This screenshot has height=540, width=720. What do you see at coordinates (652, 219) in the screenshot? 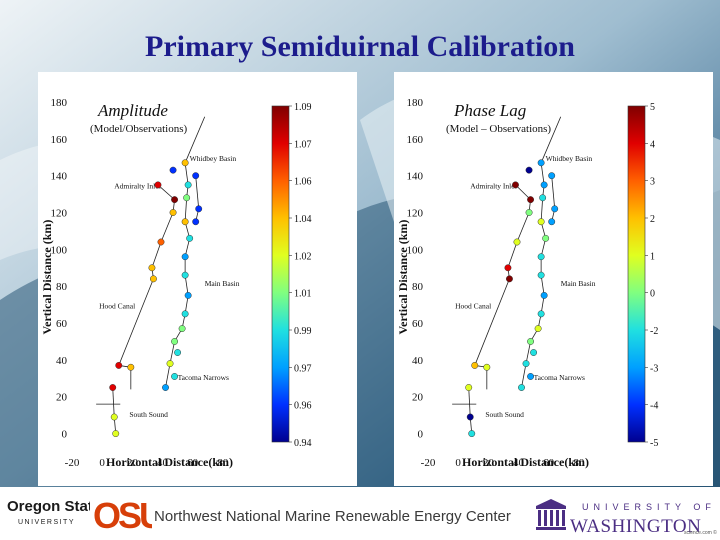
I see `colorbar-tick-label: 2` at bounding box center [652, 219].